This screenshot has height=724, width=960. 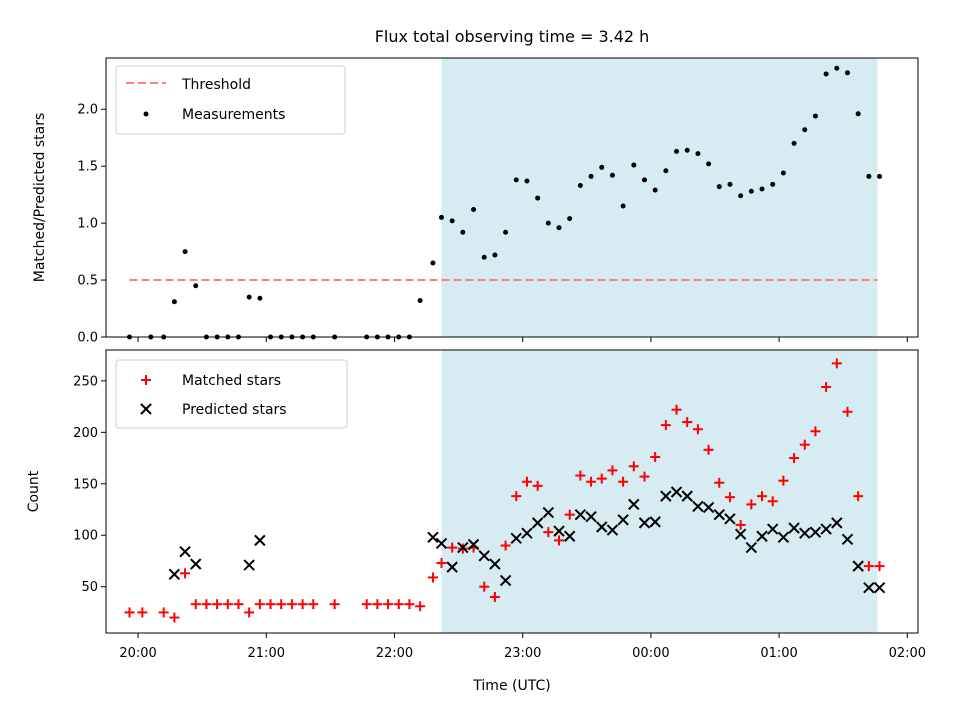 I want to click on top-y-axis-label: Matched/Predicted stars, so click(x=40, y=198).